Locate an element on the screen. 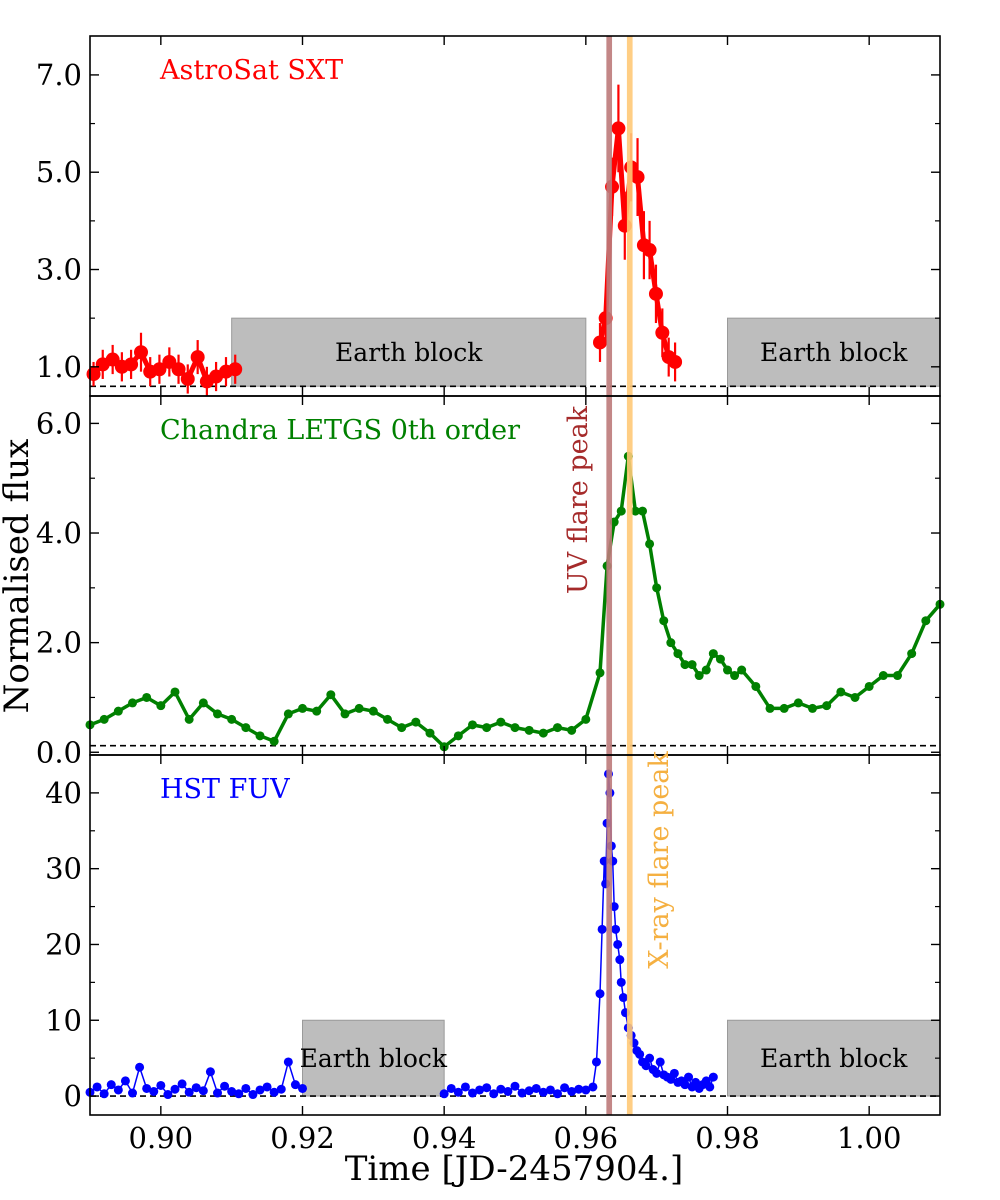  x-axis-label: Time [JD-2457904.] is located at coordinates (514, 1169).